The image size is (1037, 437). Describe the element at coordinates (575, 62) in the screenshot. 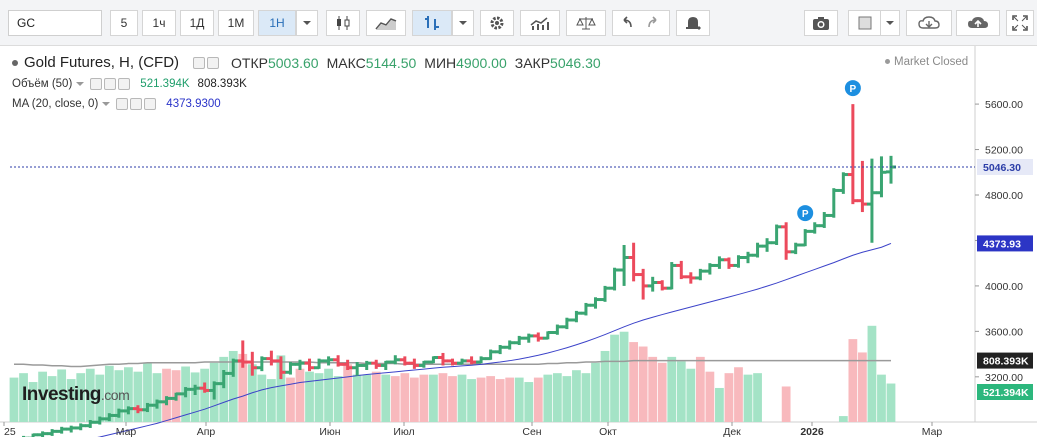

I see `close-value: 5046.30` at that location.